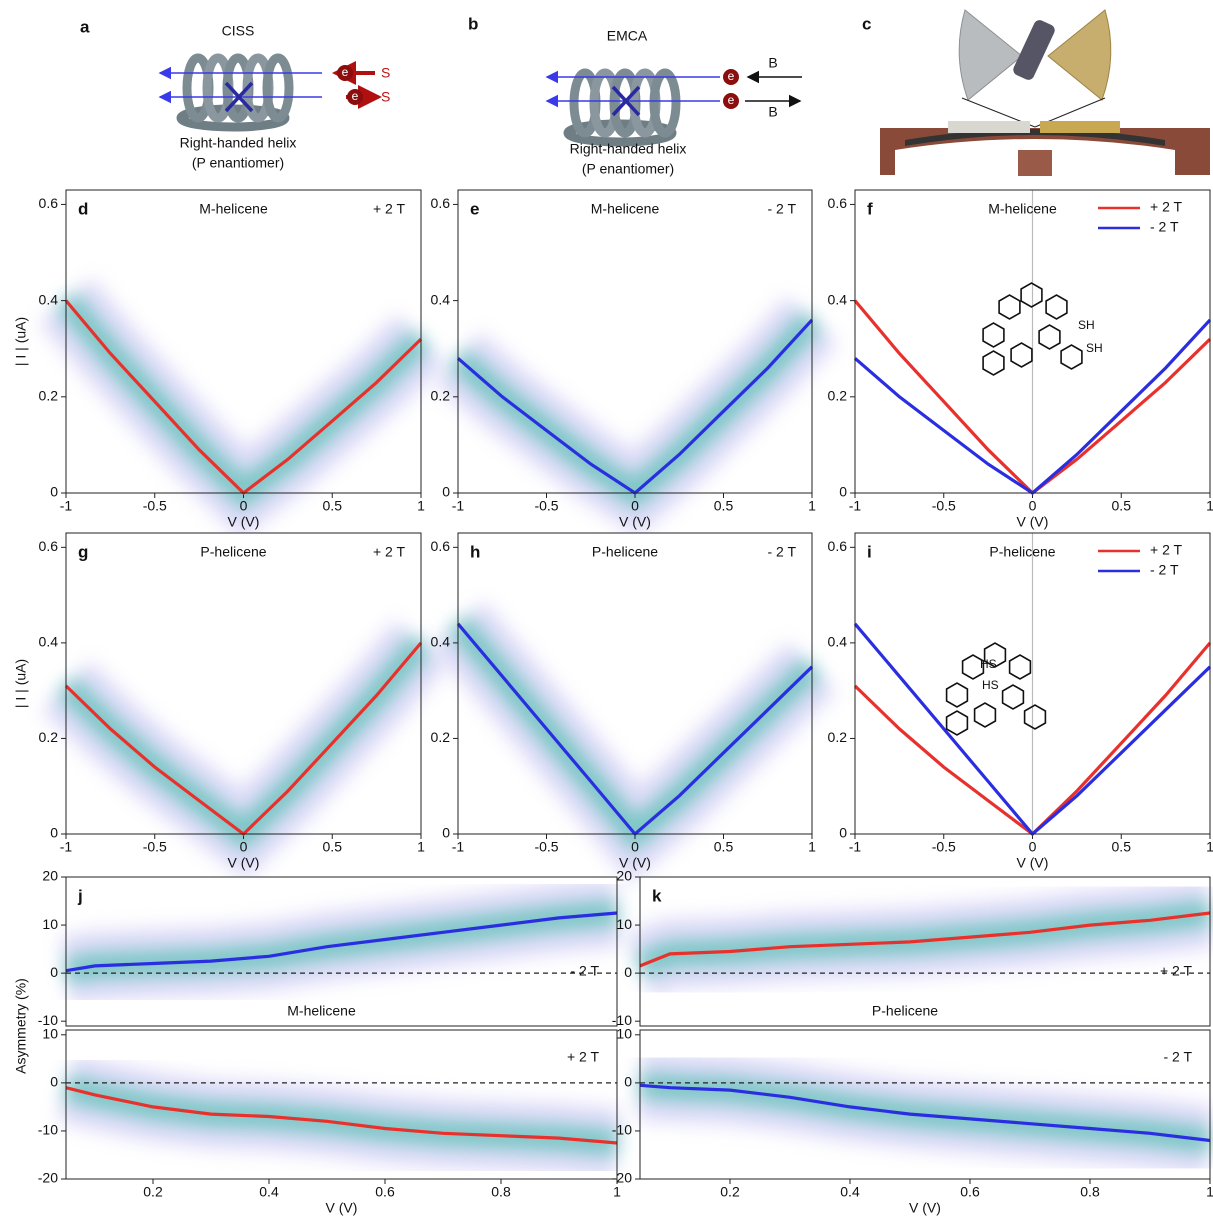 The width and height of the screenshot is (1213, 1216). Describe the element at coordinates (501, 1192) in the screenshot. I see `x-tick-label: 0.8` at that location.